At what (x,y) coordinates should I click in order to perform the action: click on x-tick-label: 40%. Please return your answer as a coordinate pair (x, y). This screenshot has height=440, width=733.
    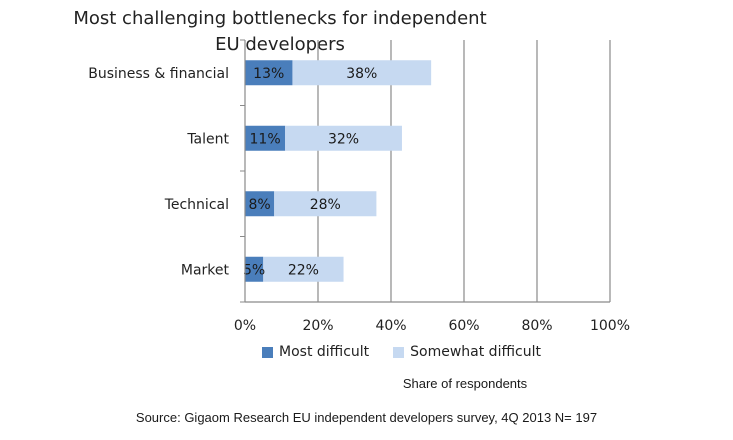
    Looking at the image, I should click on (390, 326).